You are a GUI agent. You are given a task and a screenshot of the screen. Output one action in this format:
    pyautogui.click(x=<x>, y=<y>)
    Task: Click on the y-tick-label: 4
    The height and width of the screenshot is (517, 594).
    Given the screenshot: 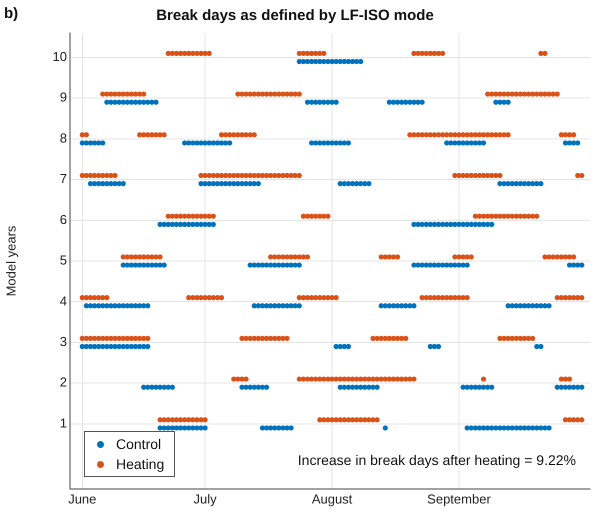 What is the action you would take?
    pyautogui.click(x=63, y=300)
    